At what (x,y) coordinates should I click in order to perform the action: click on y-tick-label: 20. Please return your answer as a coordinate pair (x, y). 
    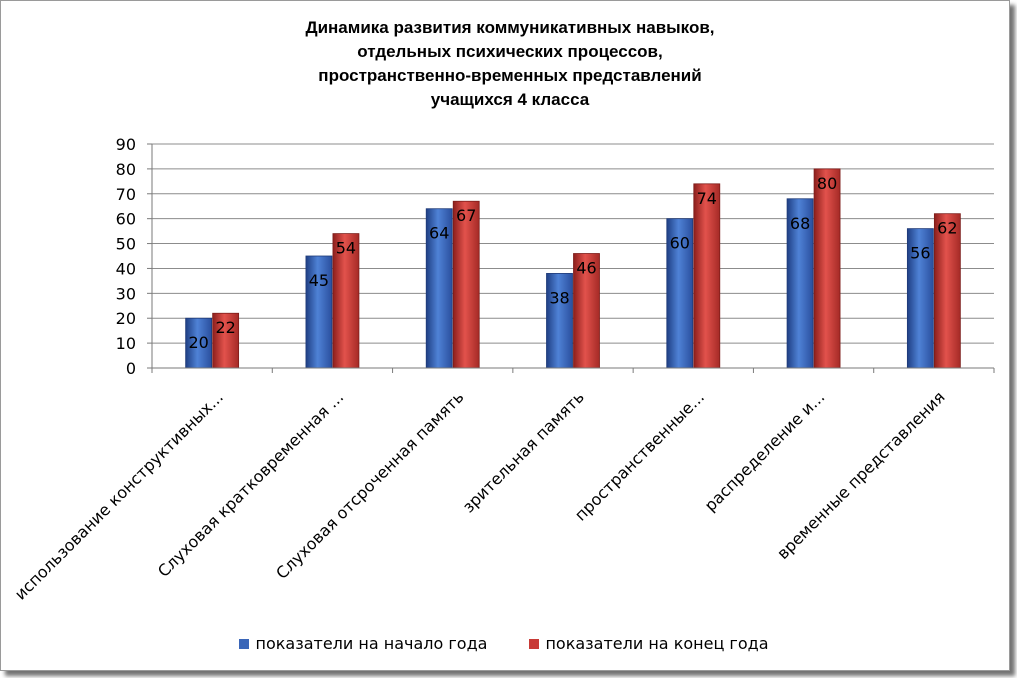
    Looking at the image, I should click on (126, 318).